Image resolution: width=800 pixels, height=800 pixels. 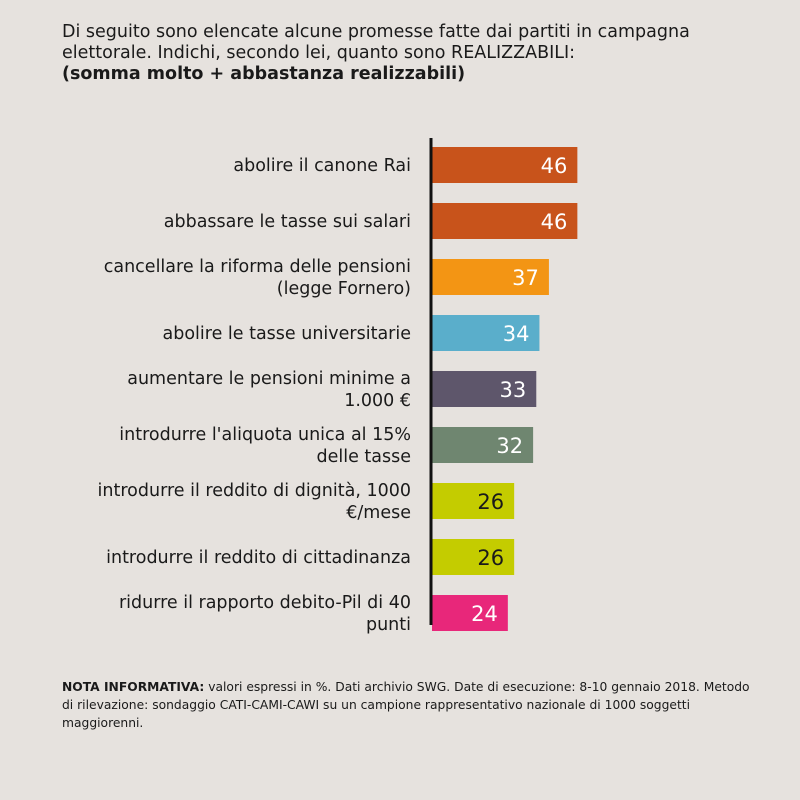 I want to click on bar-value-label-4: 34, so click(x=516, y=334).